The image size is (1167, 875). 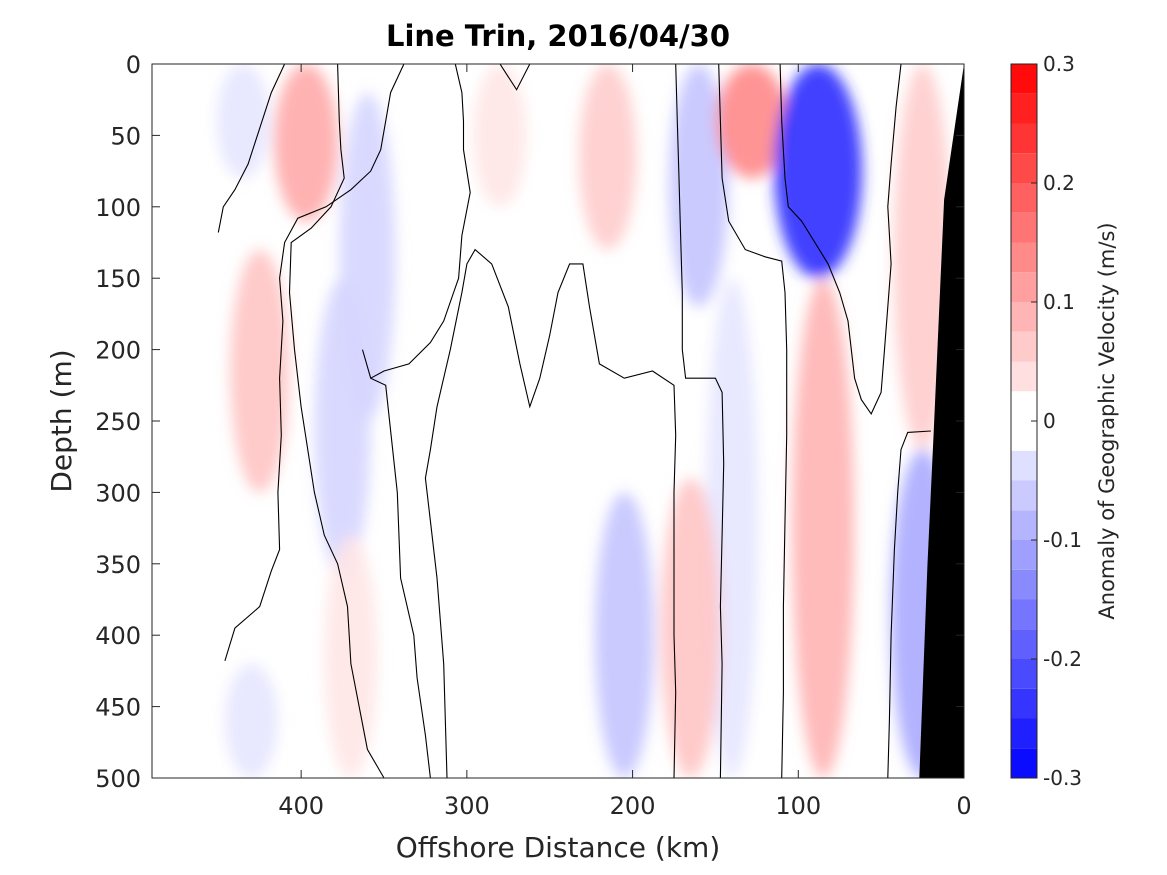 What do you see at coordinates (1049, 421) in the screenshot?
I see `colorbar-tick-label: 0` at bounding box center [1049, 421].